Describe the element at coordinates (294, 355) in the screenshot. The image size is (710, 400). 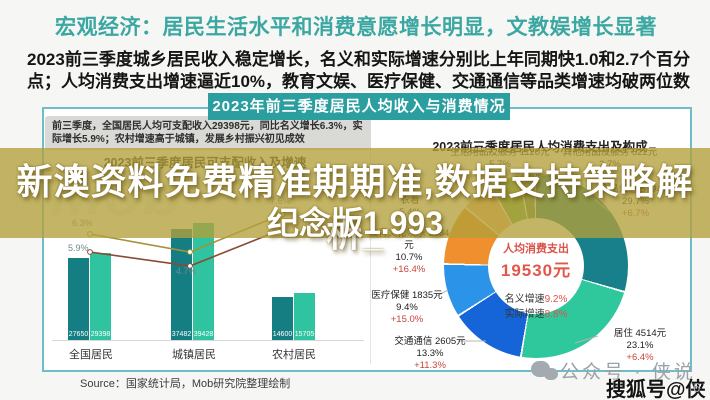
I see `category-label-rural: 农村居民` at that location.